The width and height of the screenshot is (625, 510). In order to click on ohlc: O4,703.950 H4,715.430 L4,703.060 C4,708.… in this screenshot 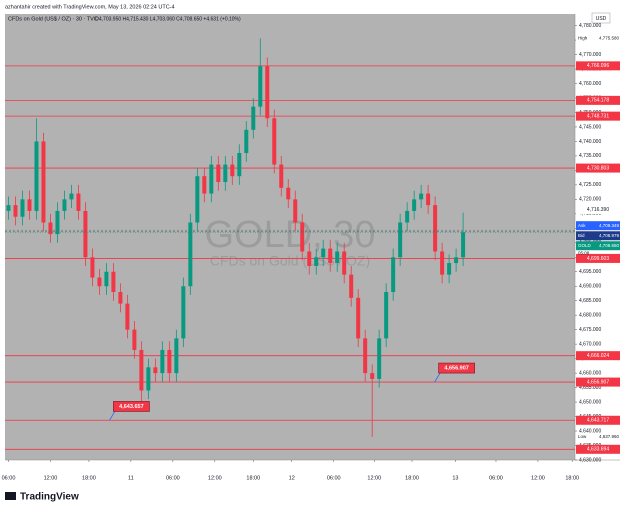, I will do `click(168, 19)`.